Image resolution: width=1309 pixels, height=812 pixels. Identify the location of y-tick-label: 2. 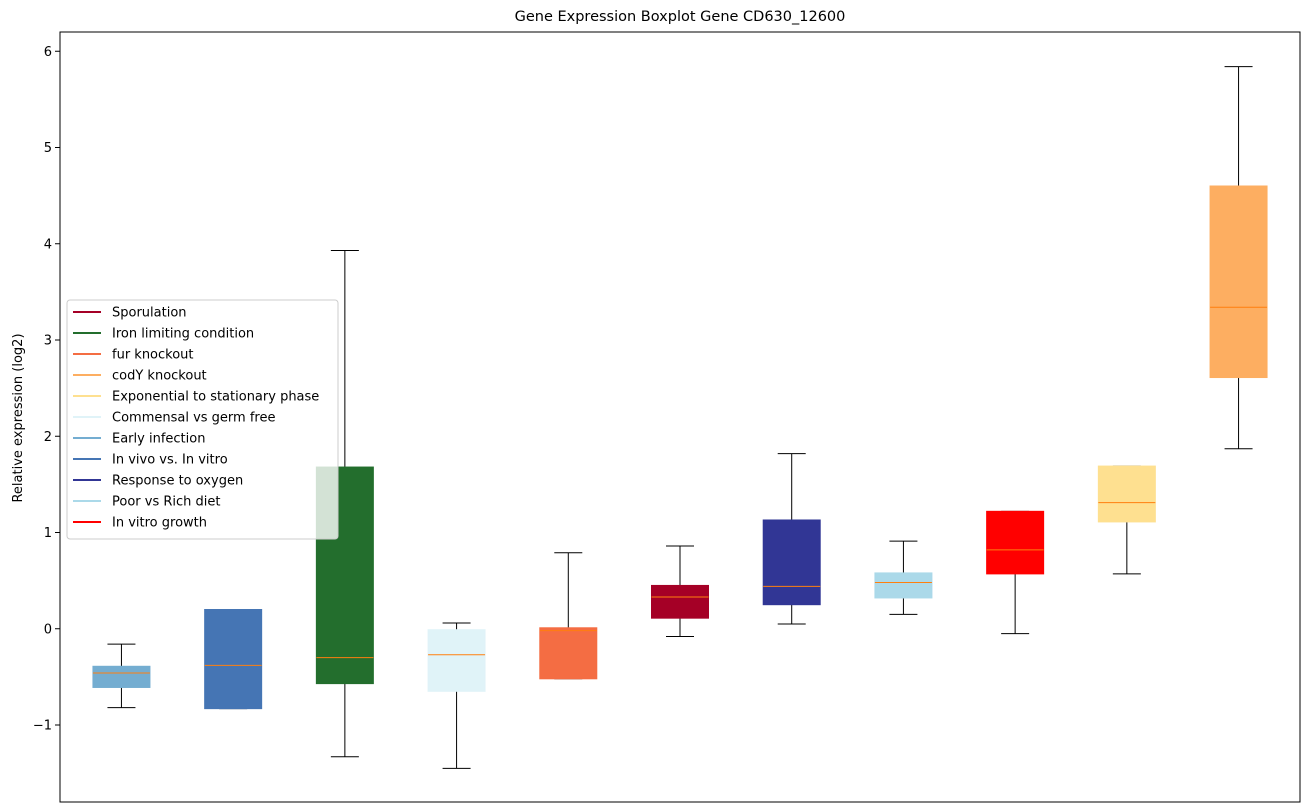
(48, 437).